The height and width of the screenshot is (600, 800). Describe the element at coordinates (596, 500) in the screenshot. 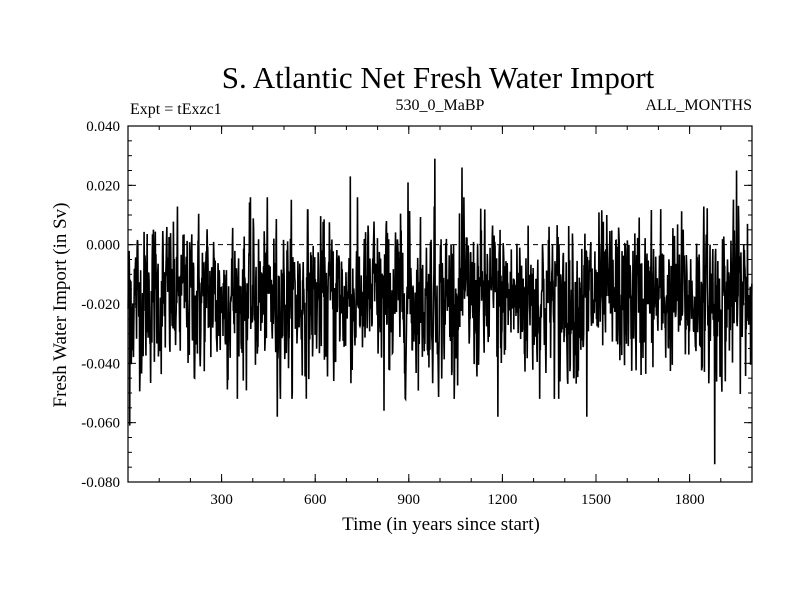

I see `x-tick-label: 1500` at that location.